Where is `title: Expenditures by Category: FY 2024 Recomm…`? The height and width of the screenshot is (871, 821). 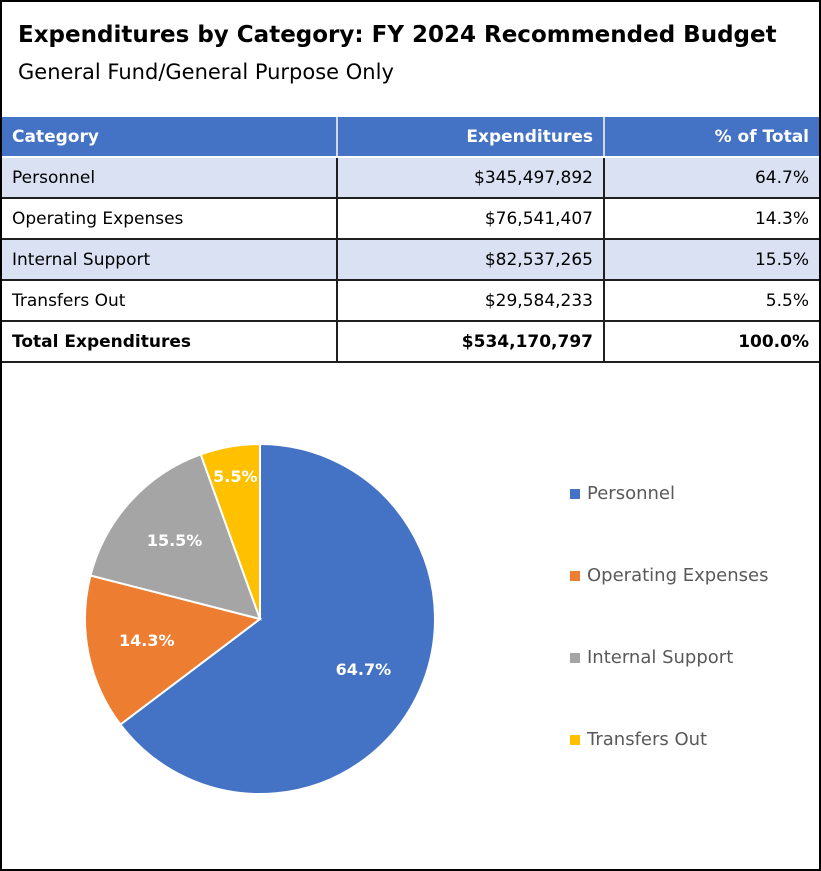 title: Expenditures by Category: FY 2024 Recomm… is located at coordinates (397, 35).